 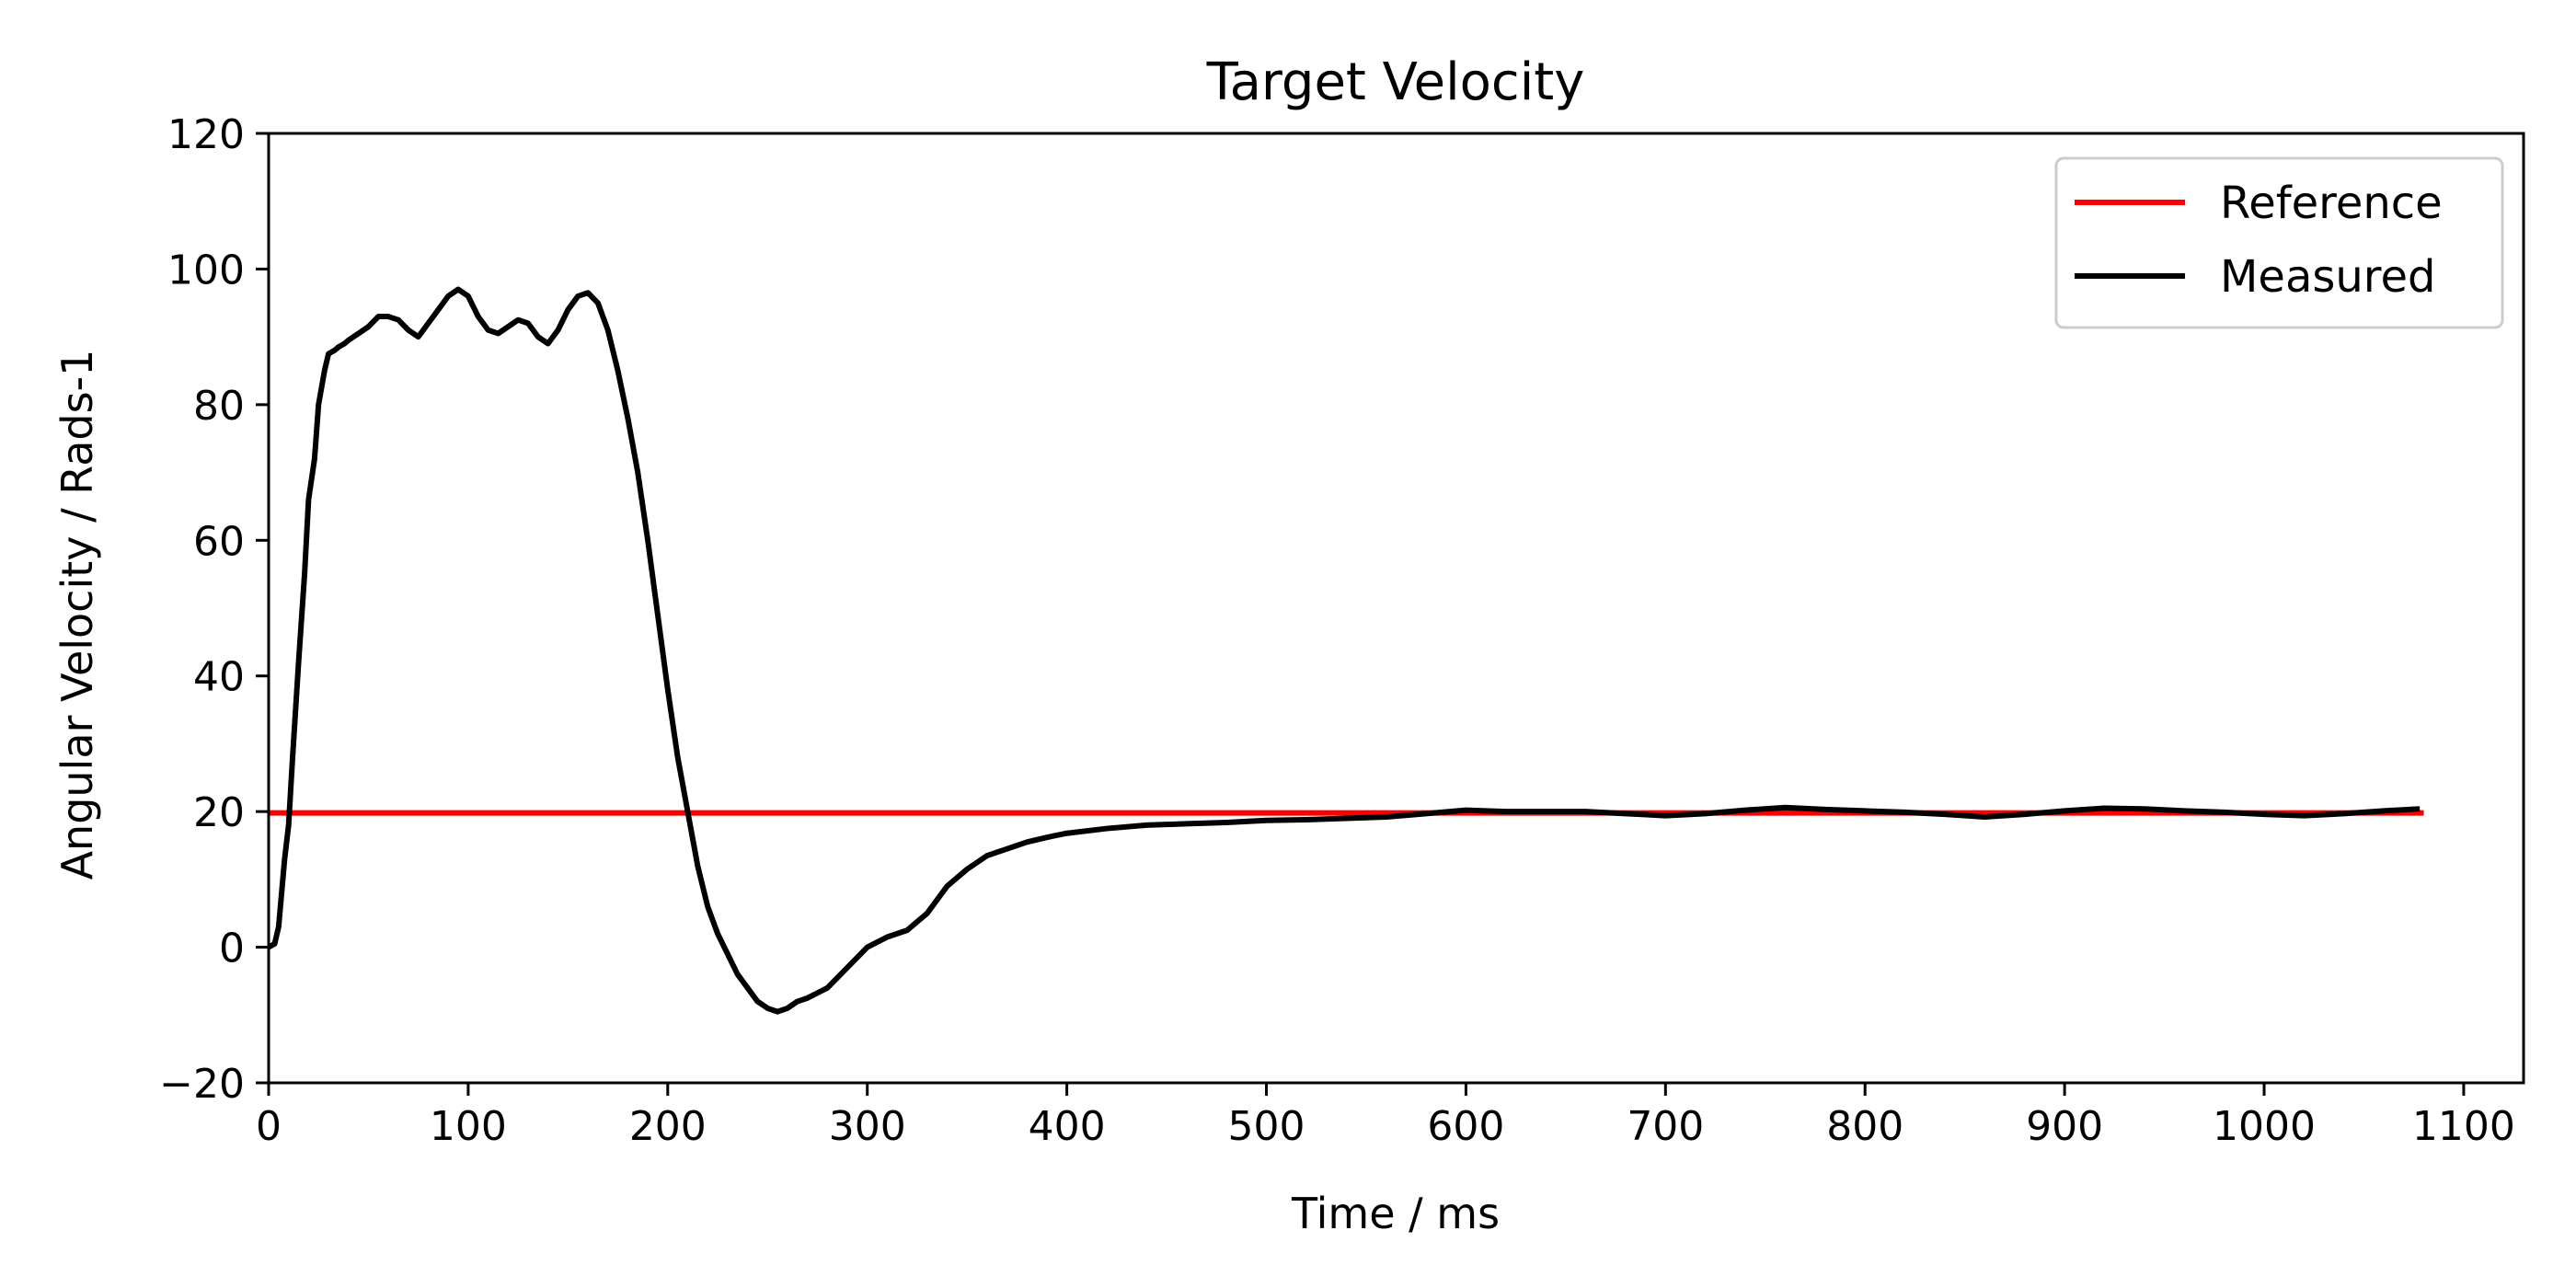 I want to click on x-tick-label: 700, so click(x=1665, y=1126).